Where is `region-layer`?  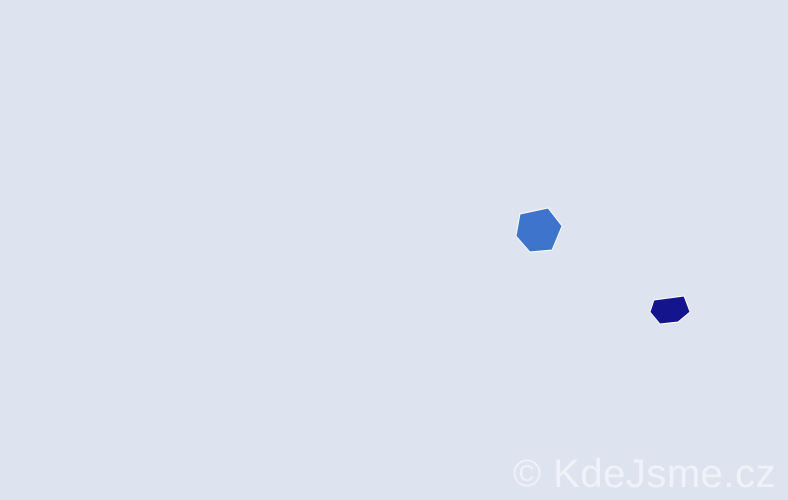
region-layer is located at coordinates (603, 266).